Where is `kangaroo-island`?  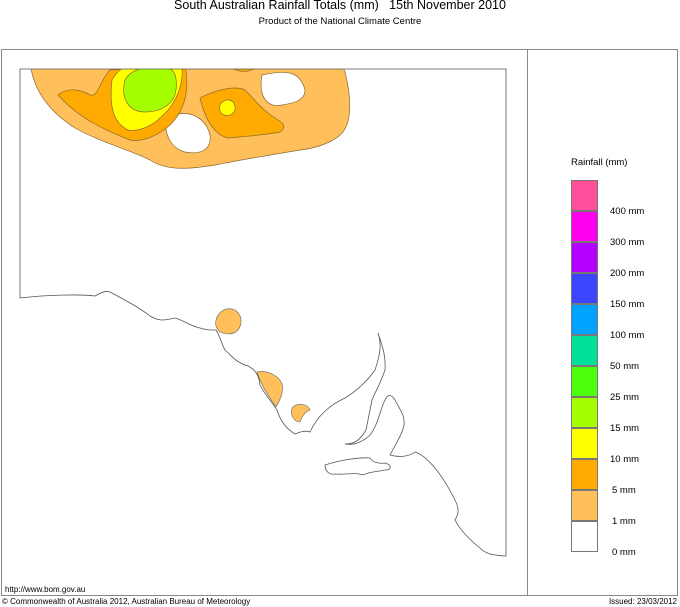 kangaroo-island is located at coordinates (357, 466).